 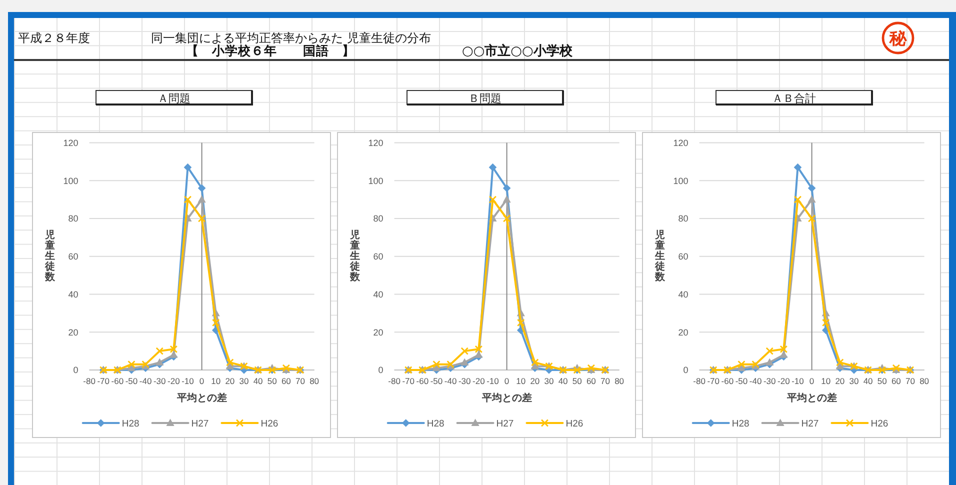 What do you see at coordinates (270, 50) in the screenshot?
I see `text: 【 小学校６年 国語 】` at bounding box center [270, 50].